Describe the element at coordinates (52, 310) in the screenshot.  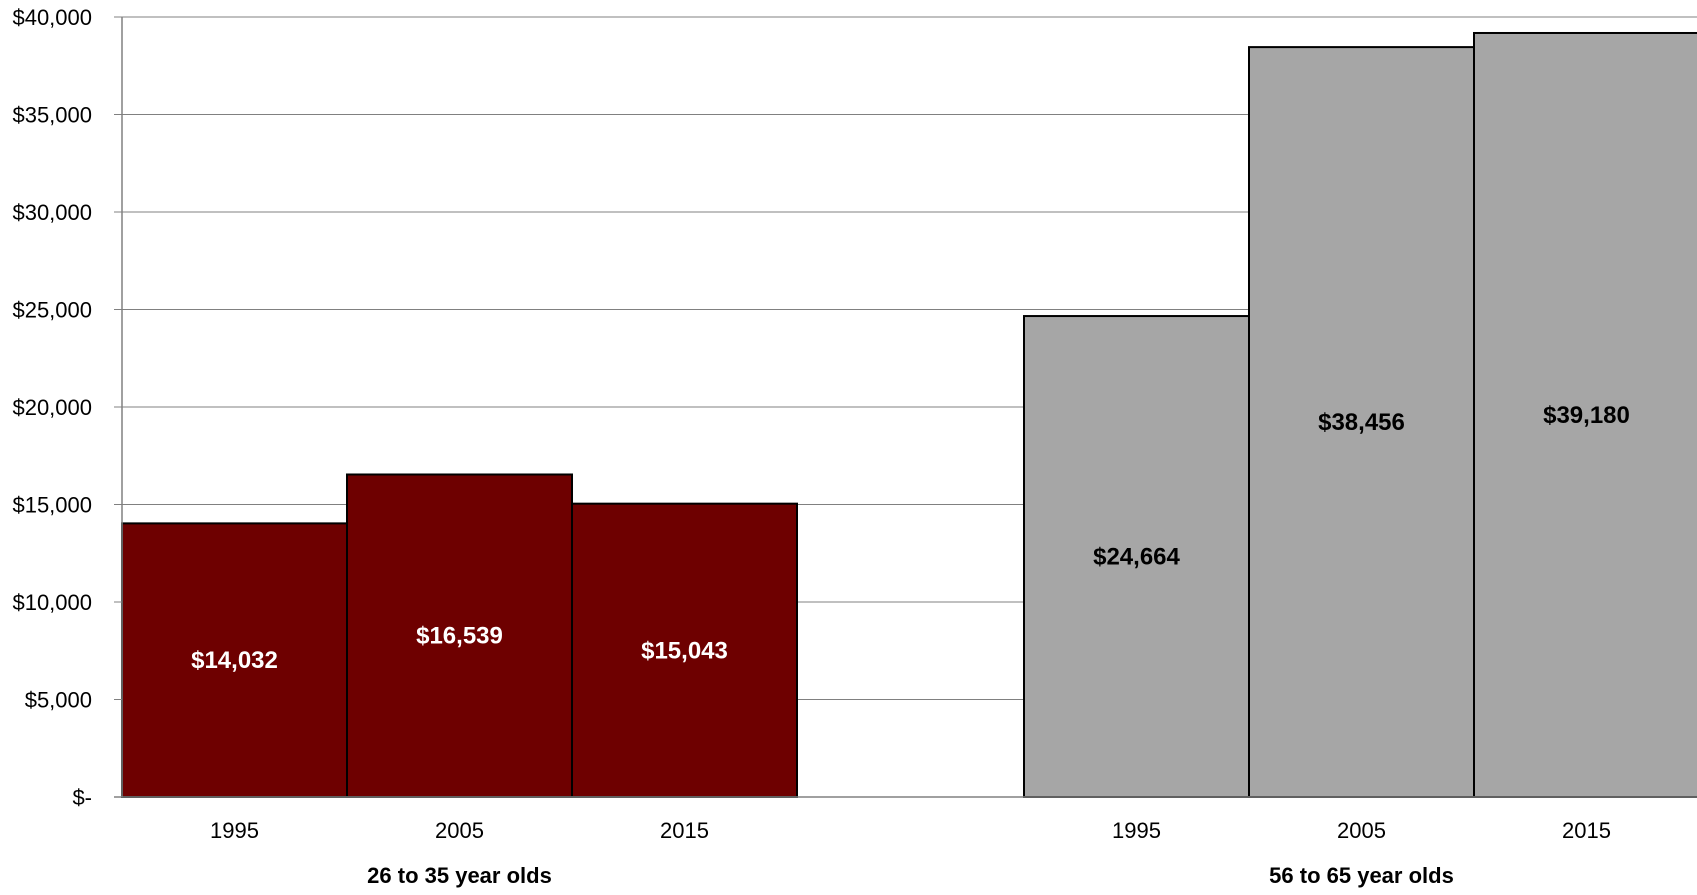
I see `y-tick-label: $25,000` at that location.